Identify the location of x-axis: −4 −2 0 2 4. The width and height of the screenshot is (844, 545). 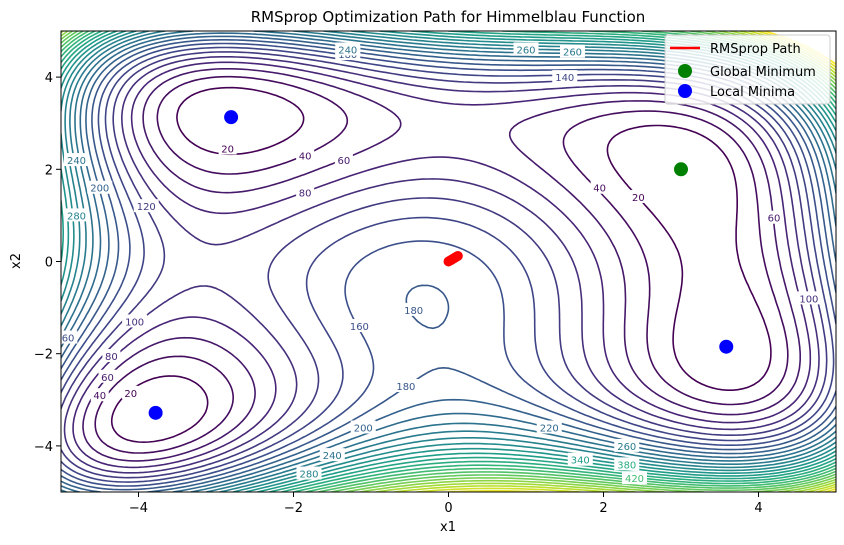
(446, 504).